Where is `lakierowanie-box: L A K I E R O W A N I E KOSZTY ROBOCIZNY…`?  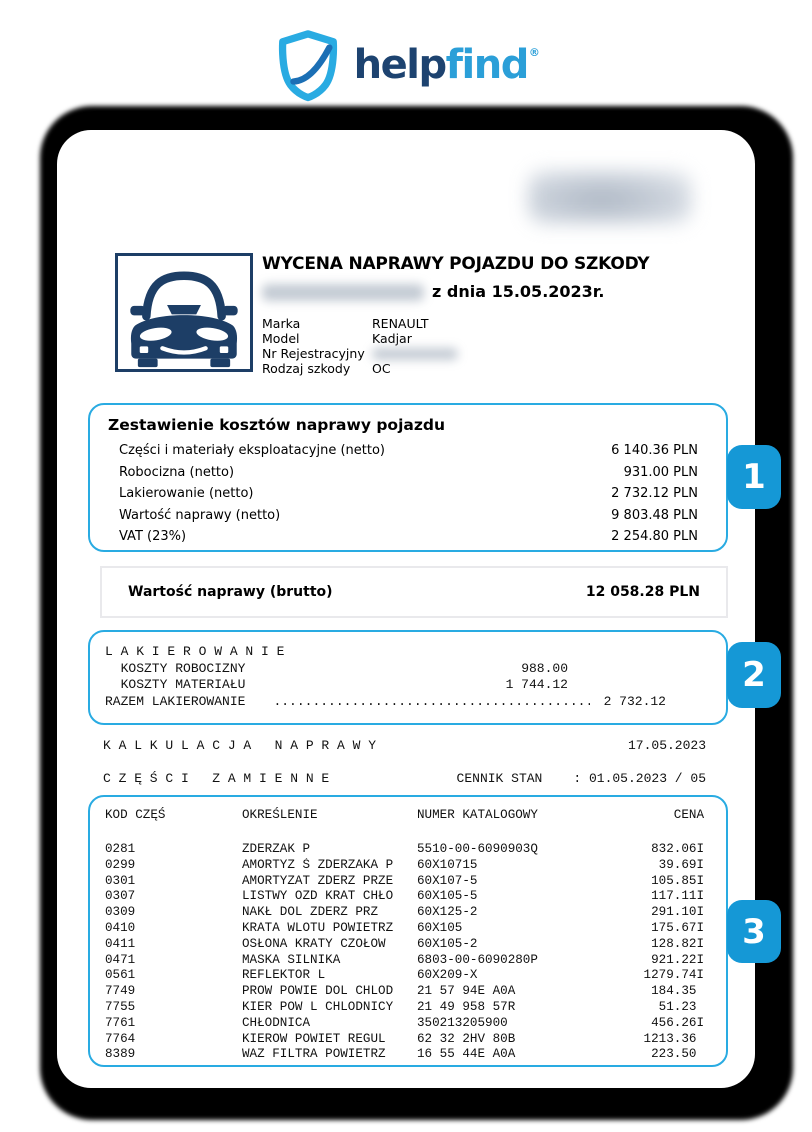
lakierowanie-box: L A K I E R O W A N I E KOSZTY ROBOCIZNY… is located at coordinates (408, 677).